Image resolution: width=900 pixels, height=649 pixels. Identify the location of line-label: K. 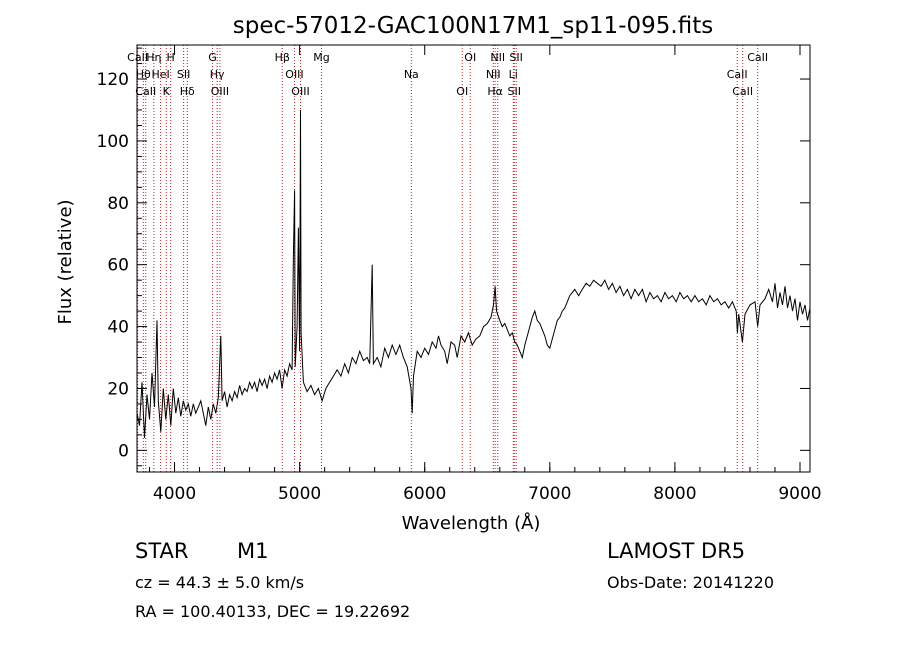
(167, 91).